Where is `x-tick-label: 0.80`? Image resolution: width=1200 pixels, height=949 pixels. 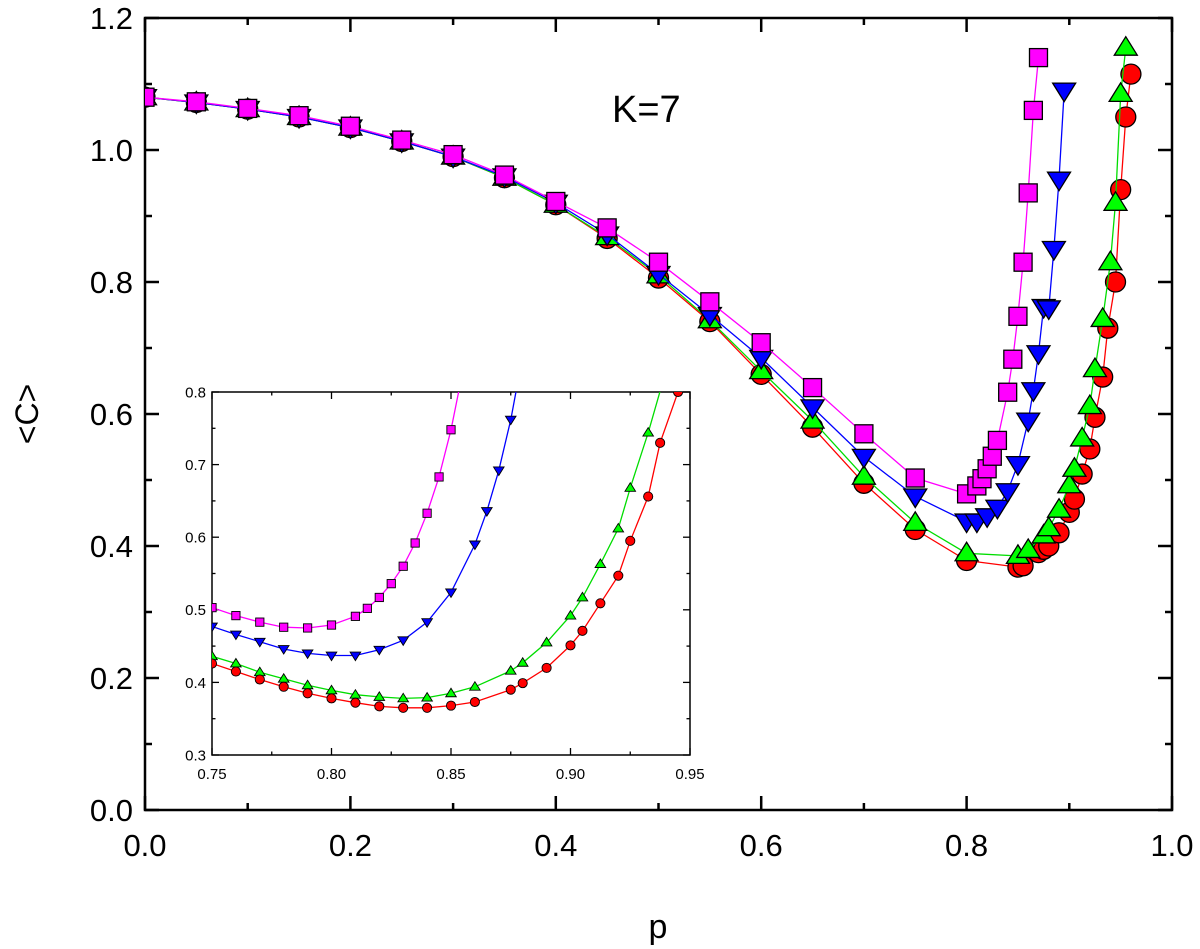
x-tick-label: 0.80 is located at coordinates (331, 774).